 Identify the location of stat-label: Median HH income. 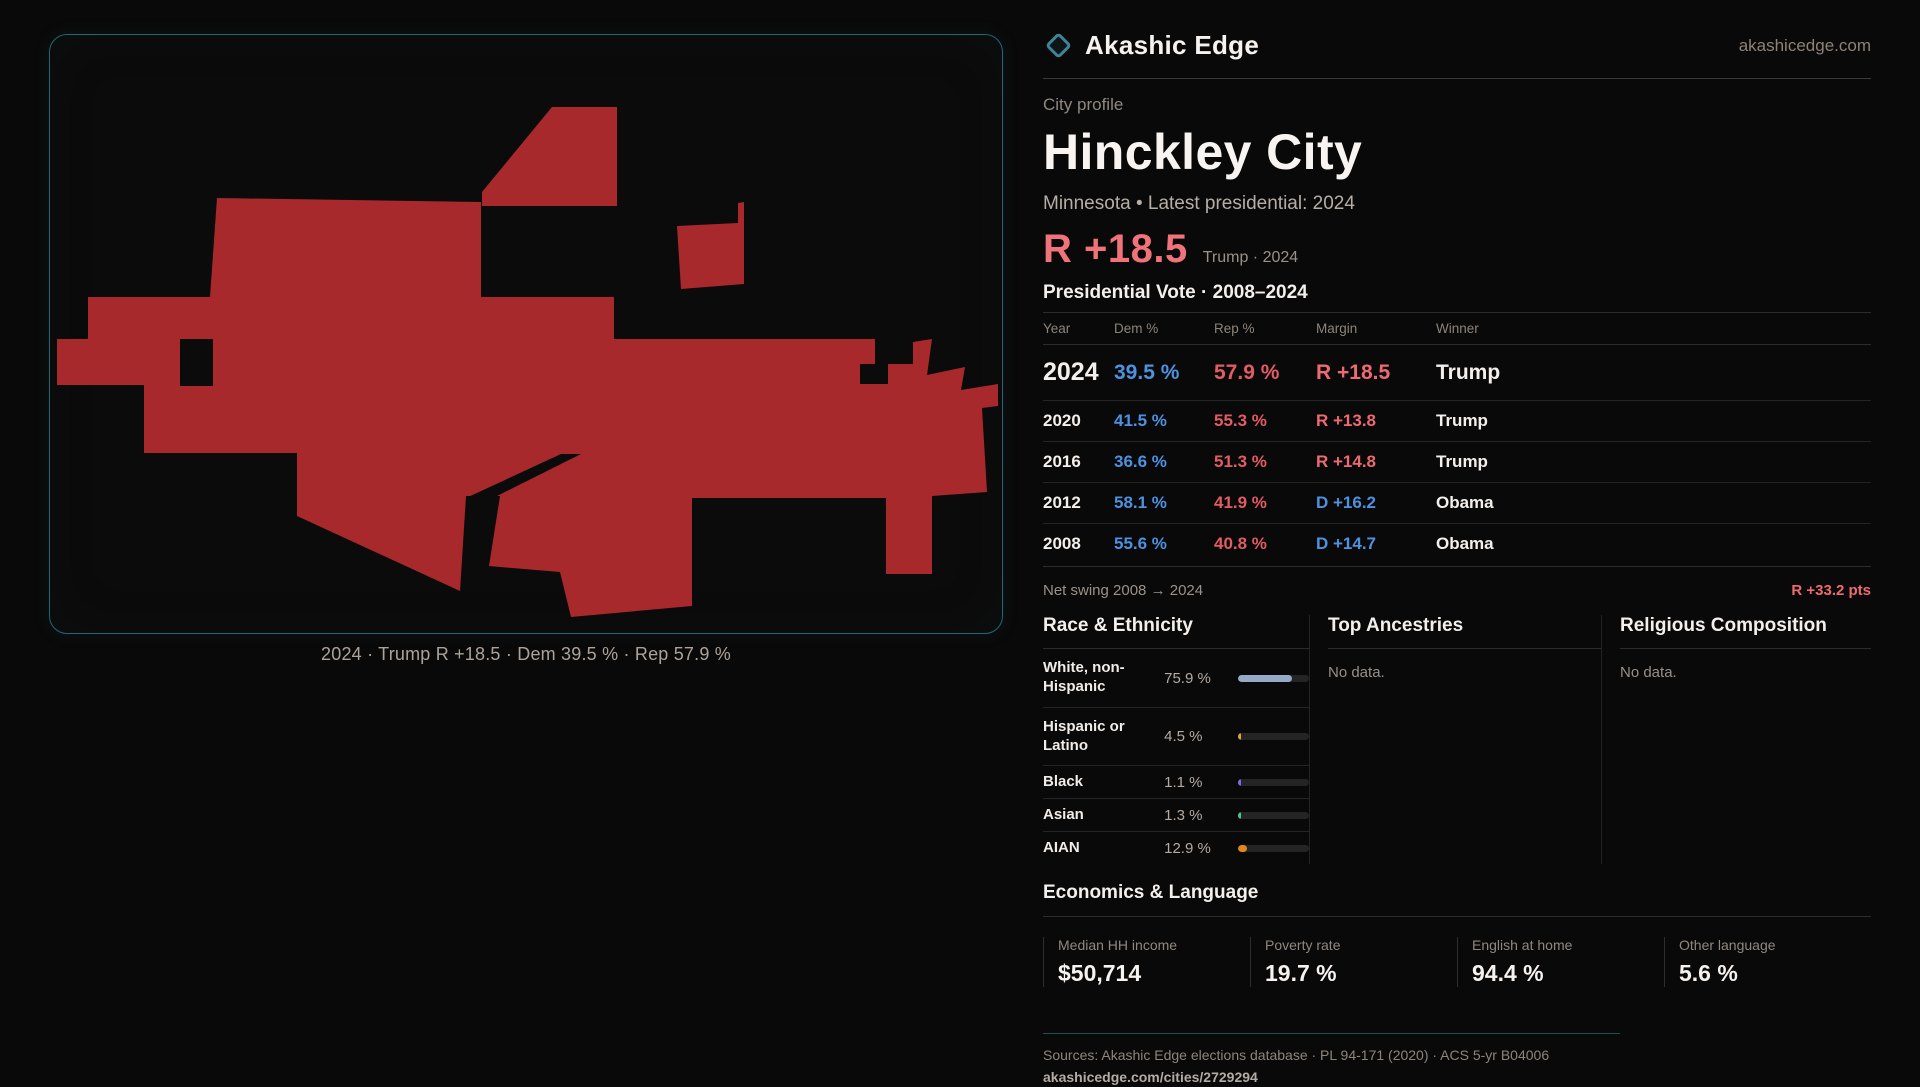
(1118, 945).